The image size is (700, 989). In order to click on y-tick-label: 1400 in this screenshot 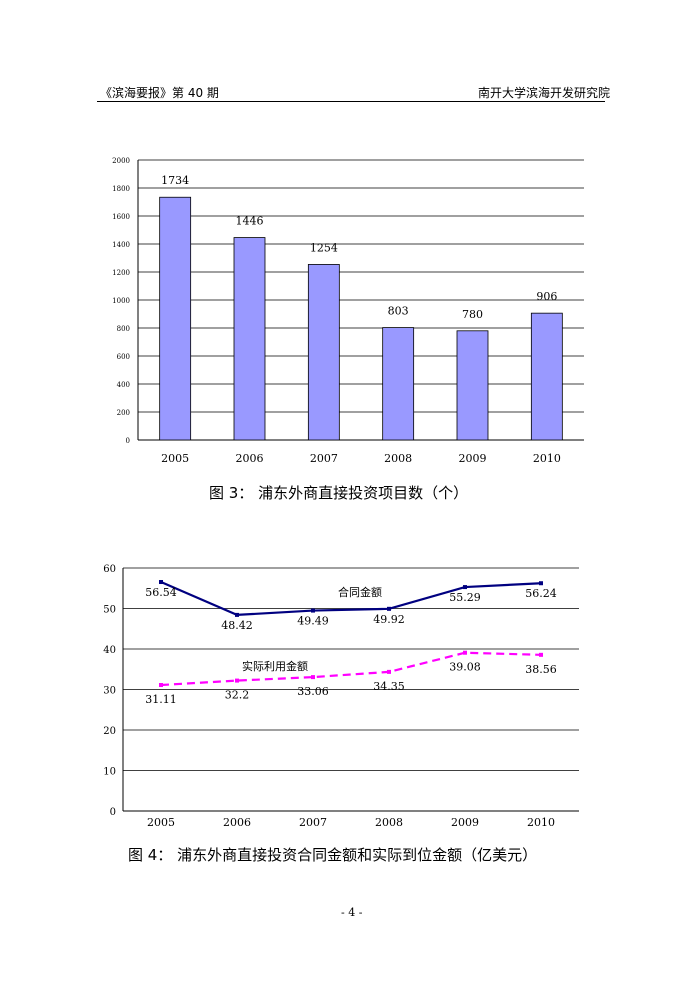, I will do `click(121, 245)`.